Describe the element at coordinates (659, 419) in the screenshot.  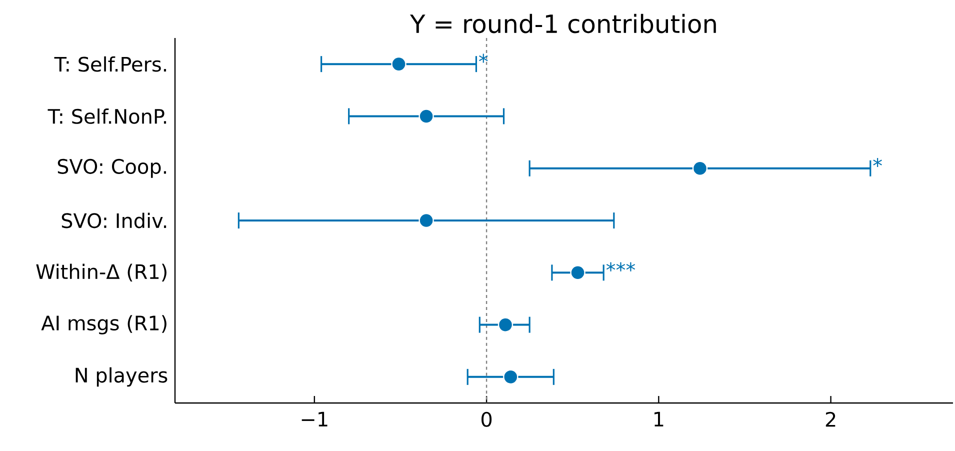
I see `x-tick-label: 1` at that location.